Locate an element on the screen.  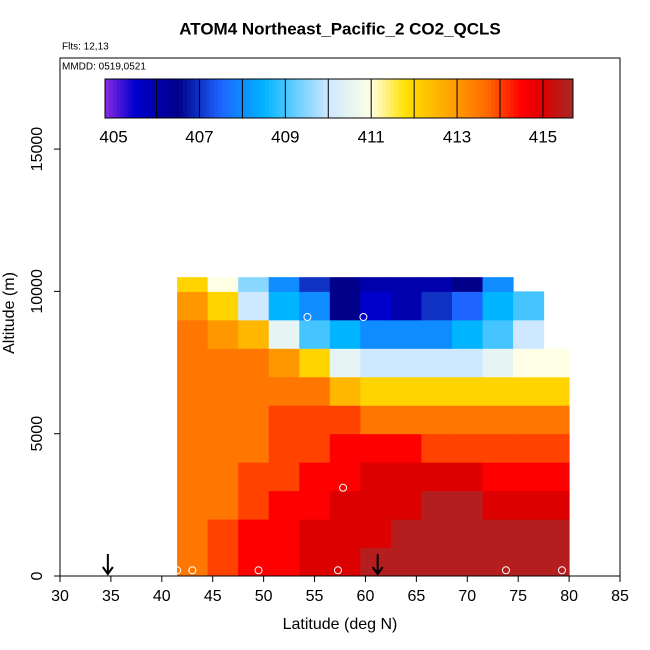
x-tick-label: 40 is located at coordinates (162, 596).